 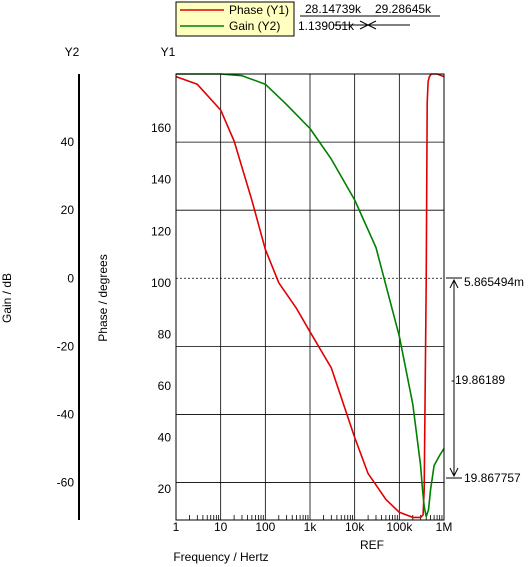 What do you see at coordinates (161, 231) in the screenshot?
I see `y1-tick-label: 120` at bounding box center [161, 231].